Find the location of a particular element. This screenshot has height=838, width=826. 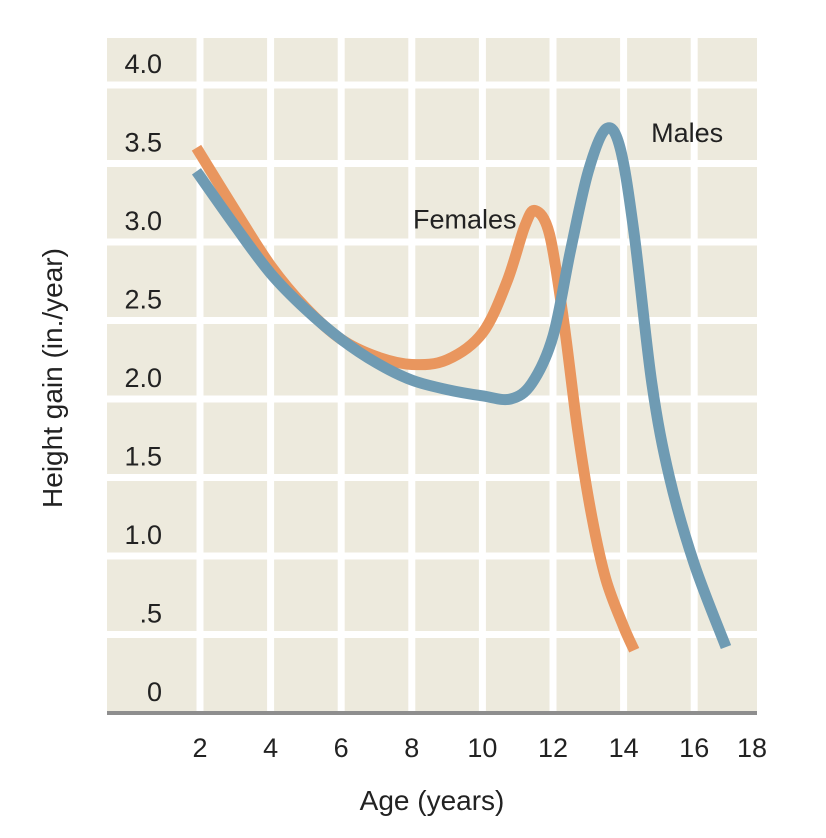

x-tick-label: 18 is located at coordinates (752, 748).